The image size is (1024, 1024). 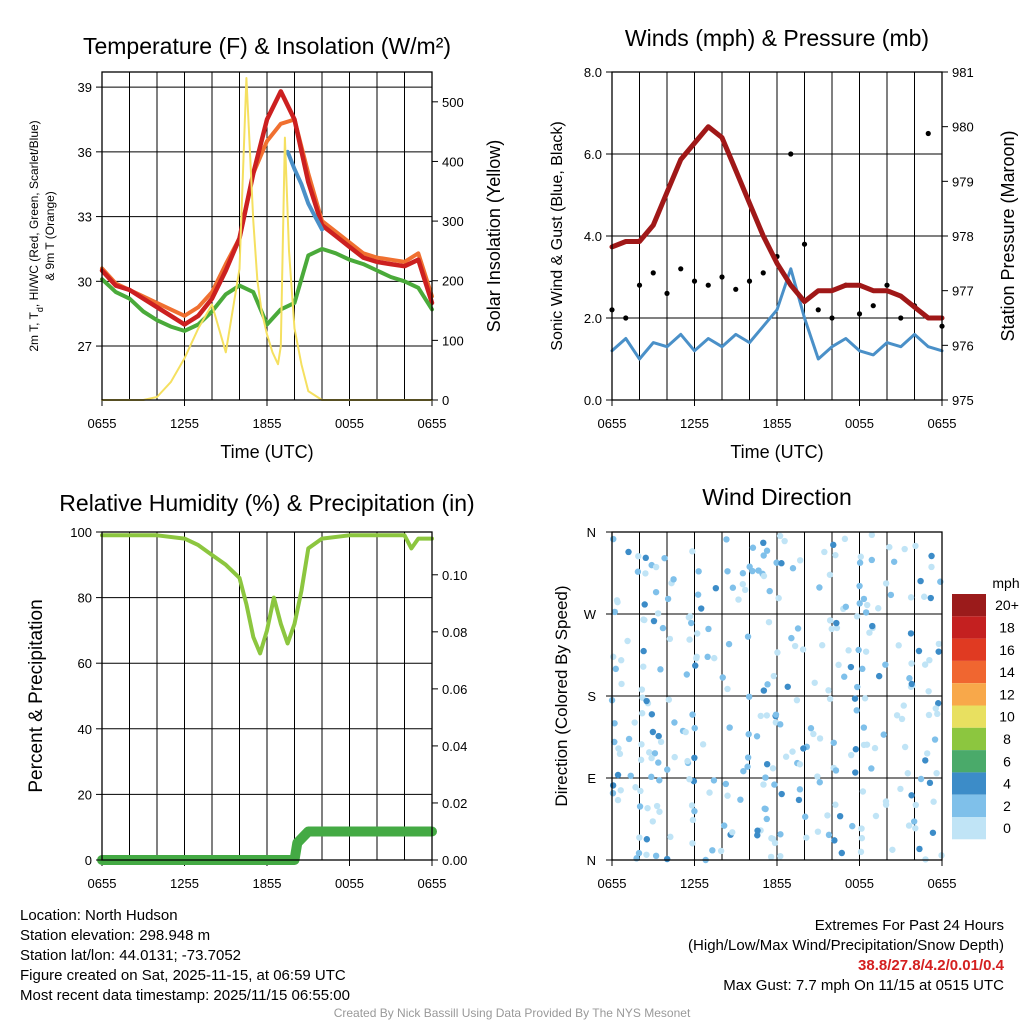 I want to click on y2-tick-label: 0.02, so click(x=454, y=803).